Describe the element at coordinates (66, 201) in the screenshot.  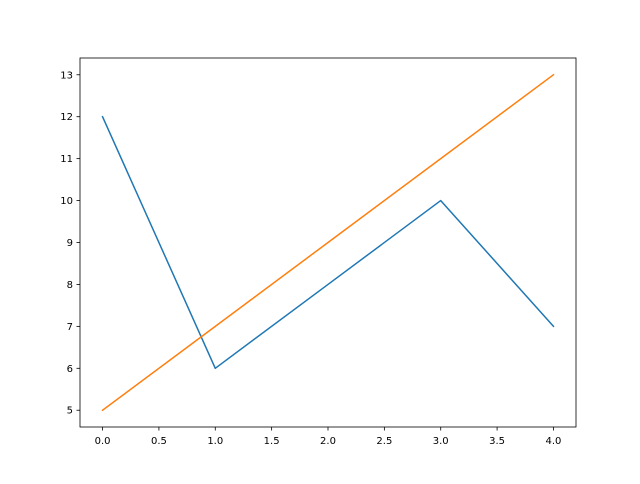
I see `y-tick-label: 10` at that location.